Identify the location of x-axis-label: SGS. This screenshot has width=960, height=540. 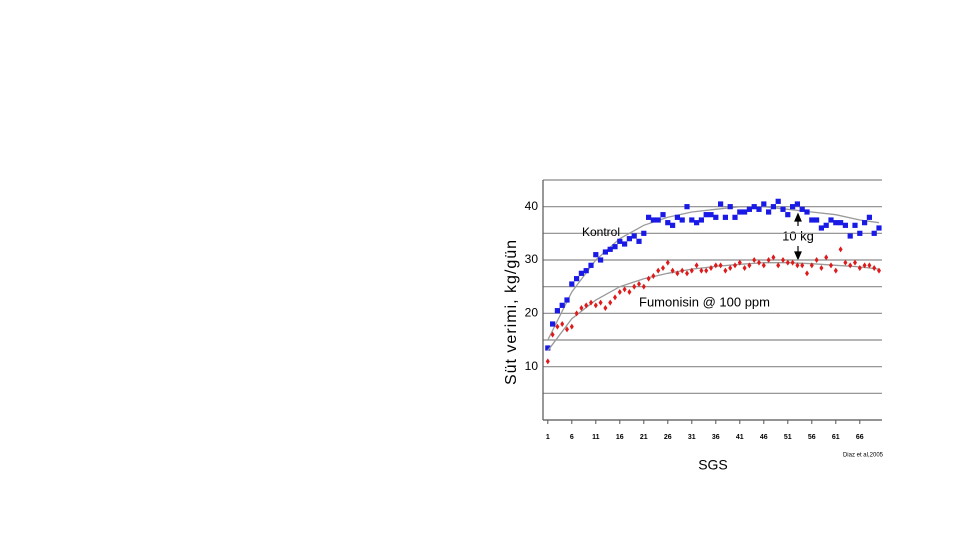
(713, 465).